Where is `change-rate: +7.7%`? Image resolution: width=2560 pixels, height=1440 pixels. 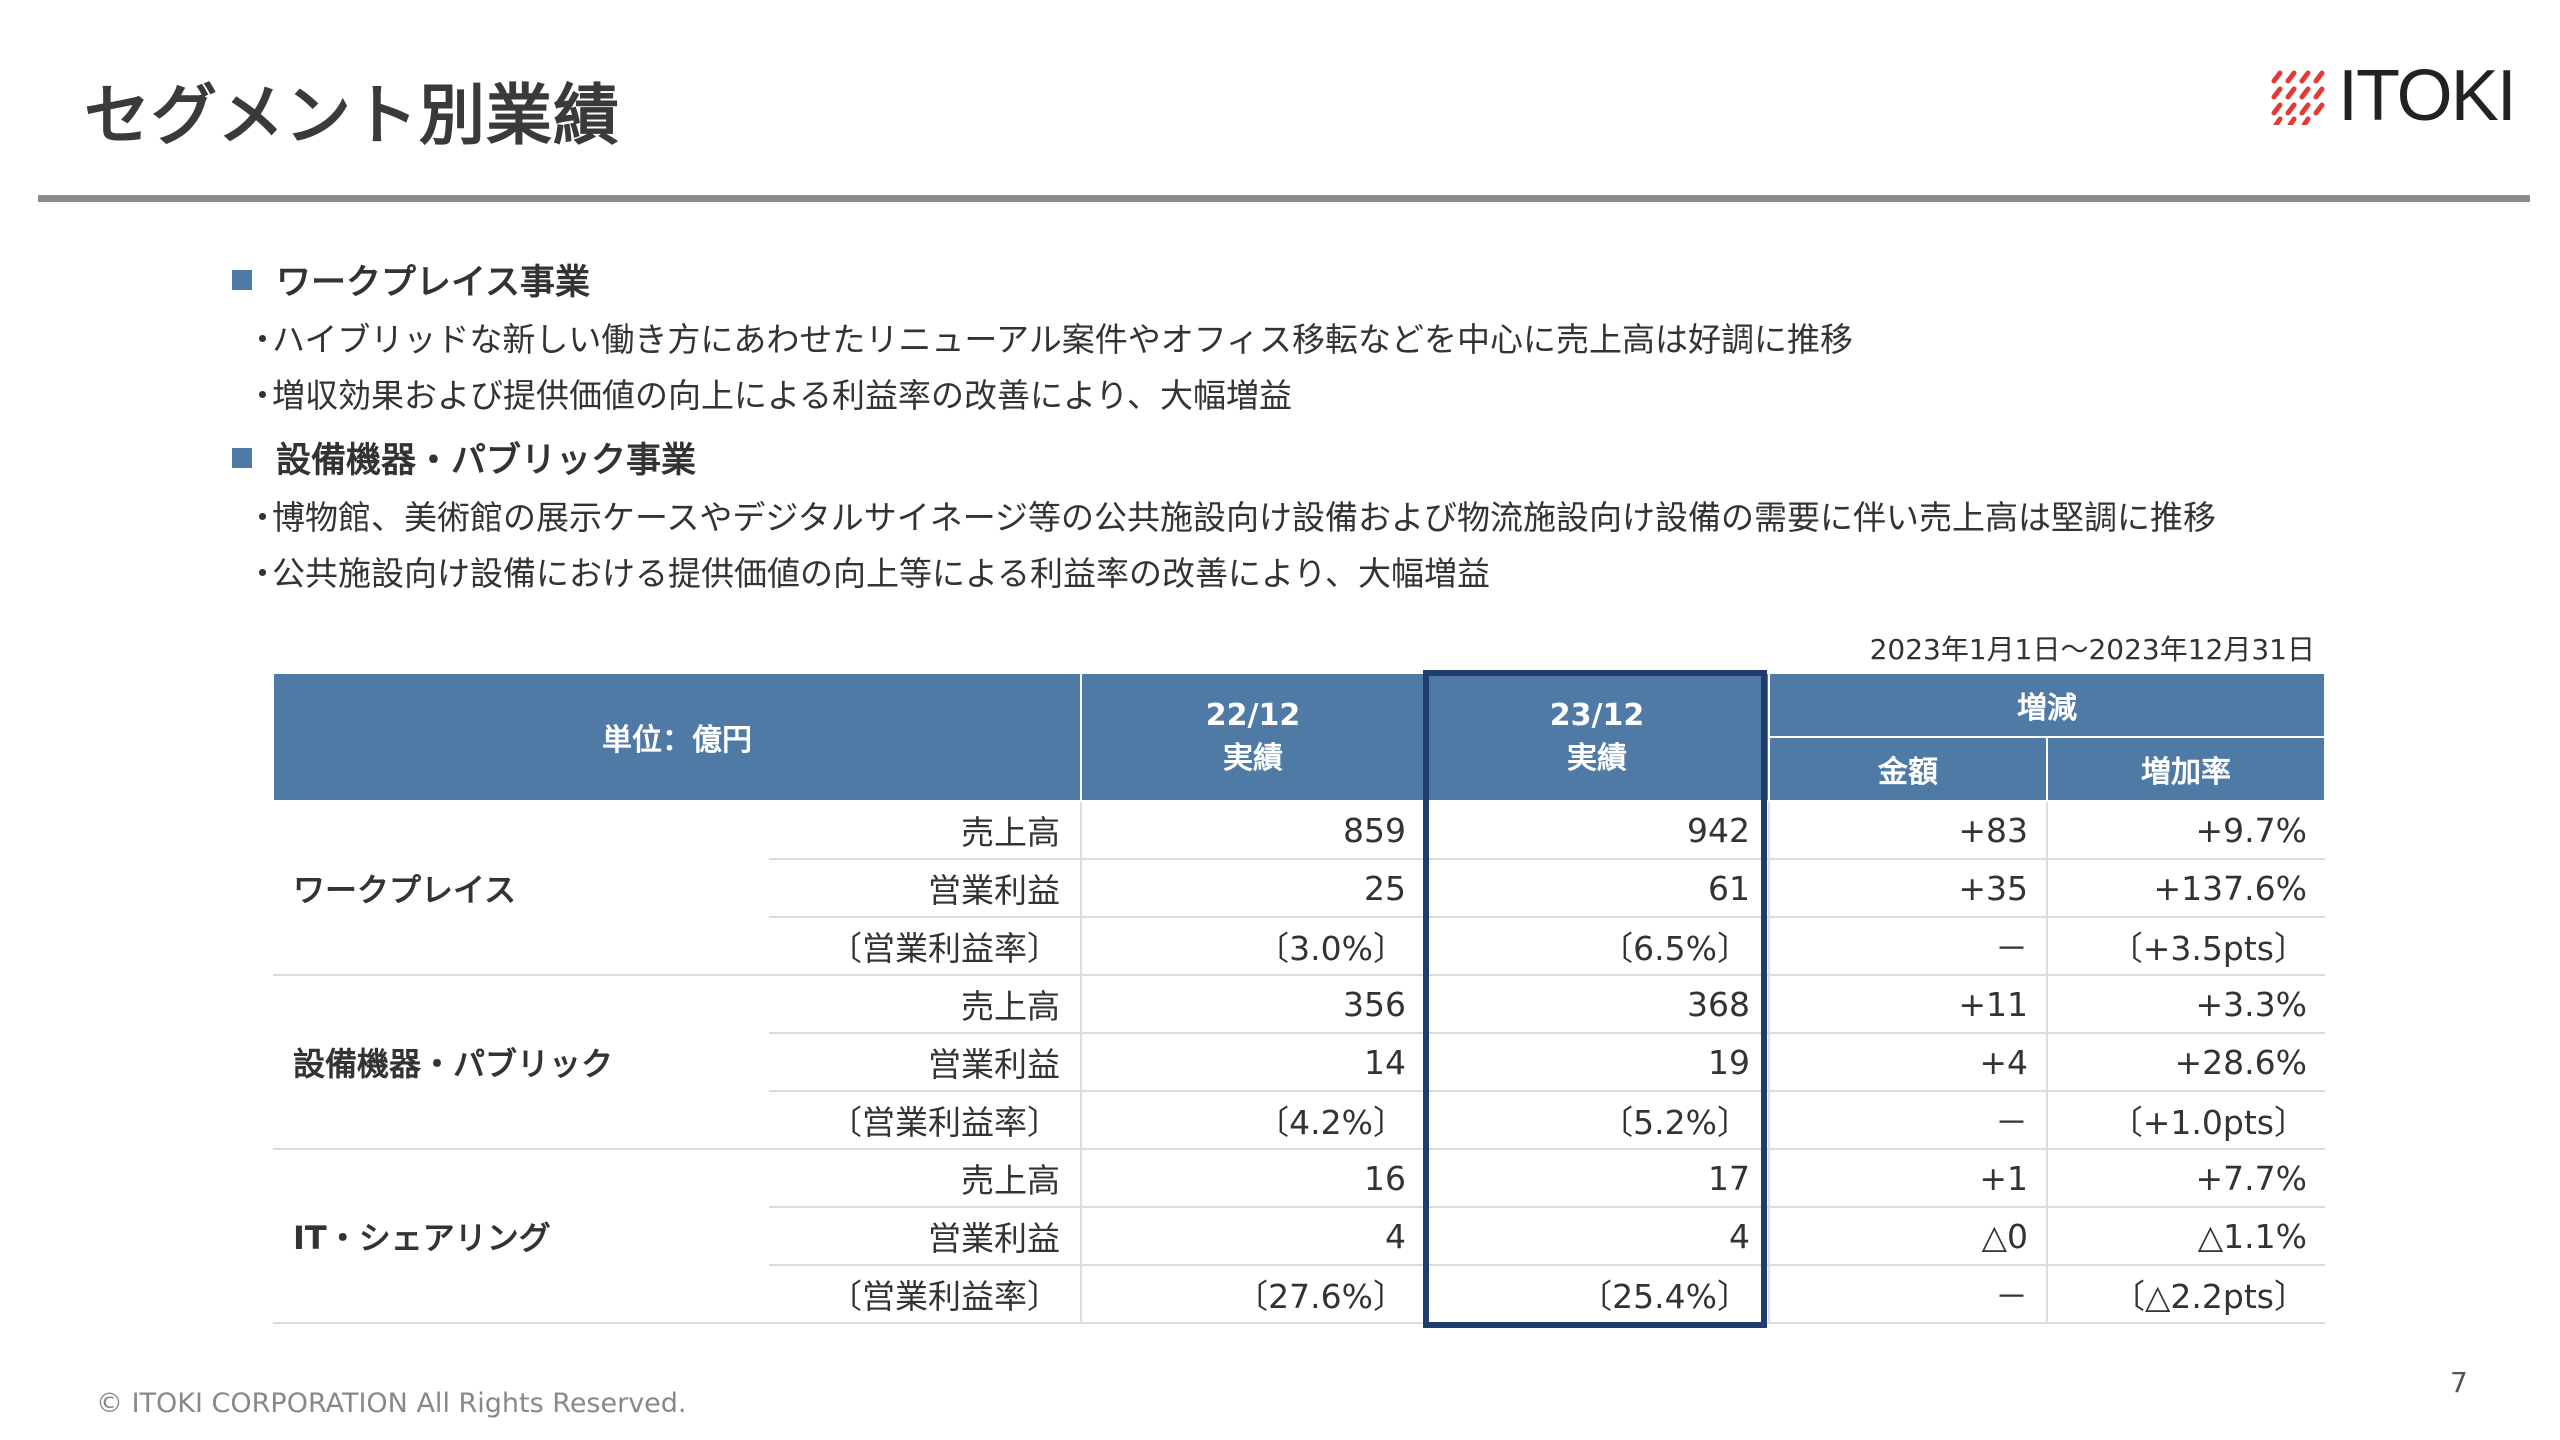 change-rate: +7.7% is located at coordinates (2185, 1178).